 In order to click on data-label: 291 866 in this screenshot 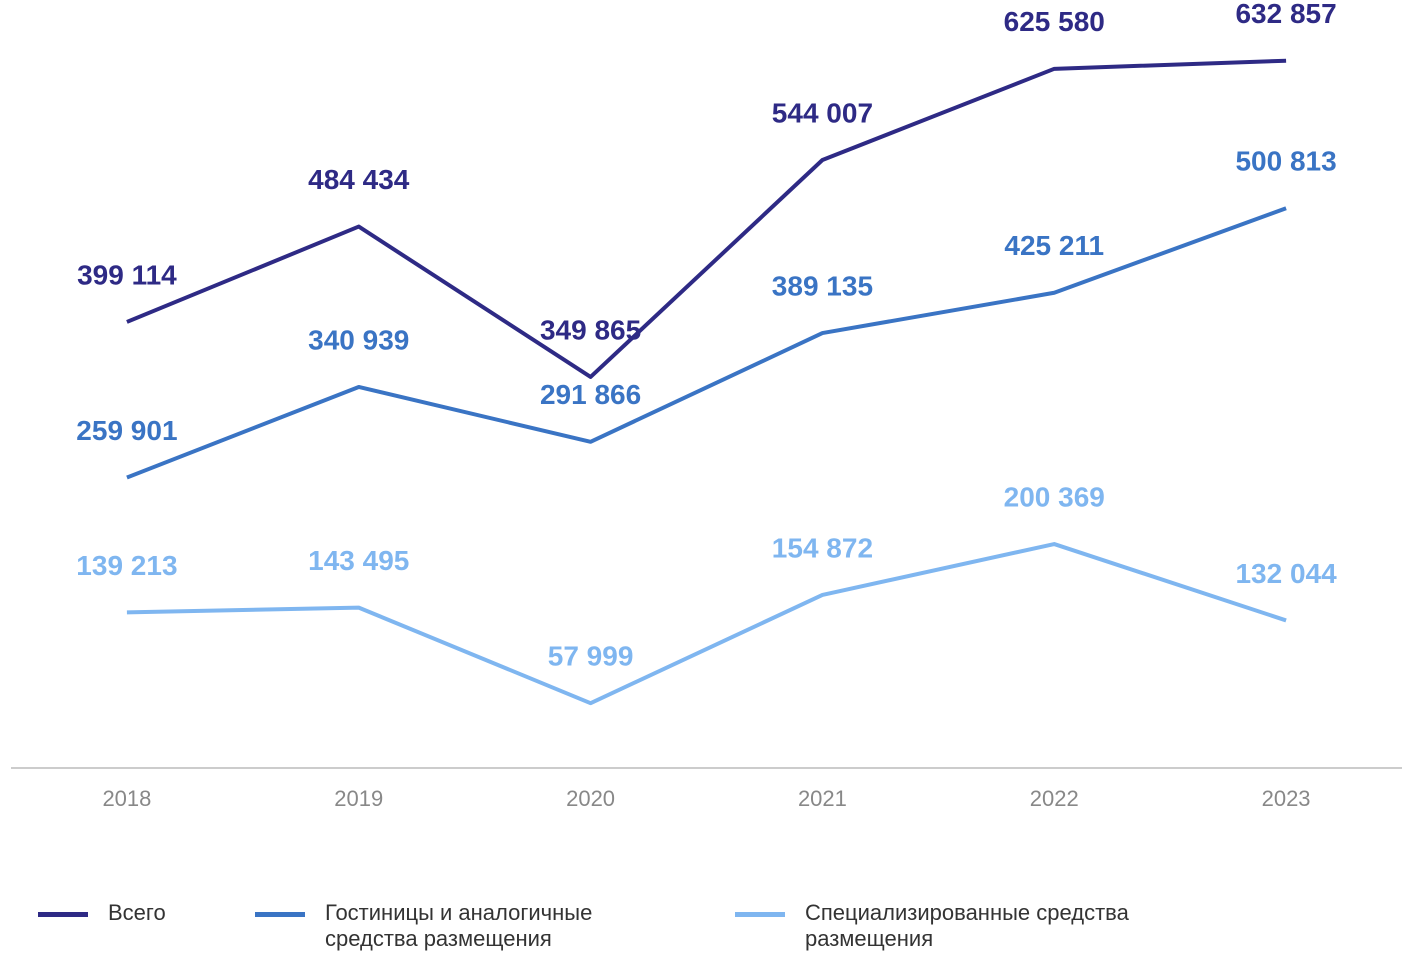, I will do `click(590, 394)`.